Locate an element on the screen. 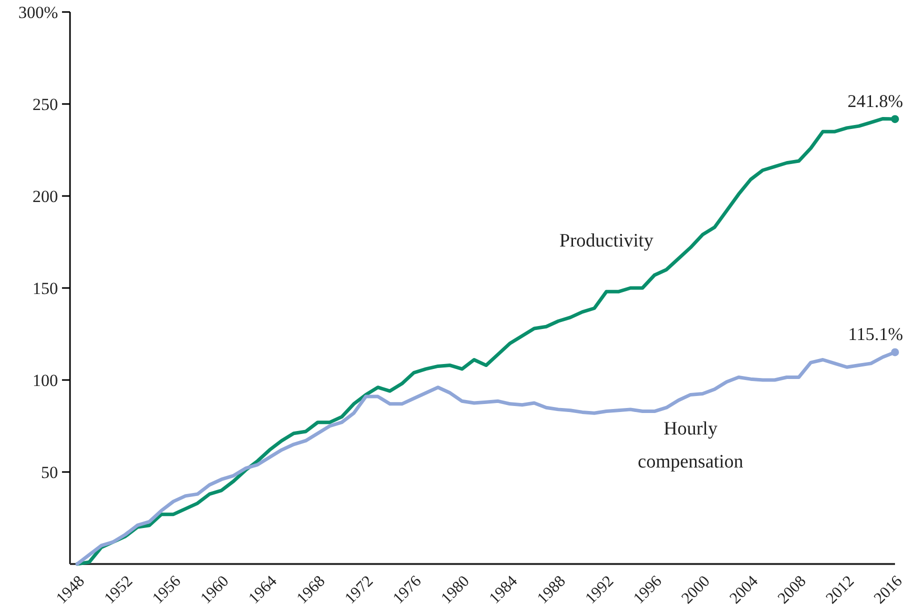  annotation: 115.1% is located at coordinates (875, 334).